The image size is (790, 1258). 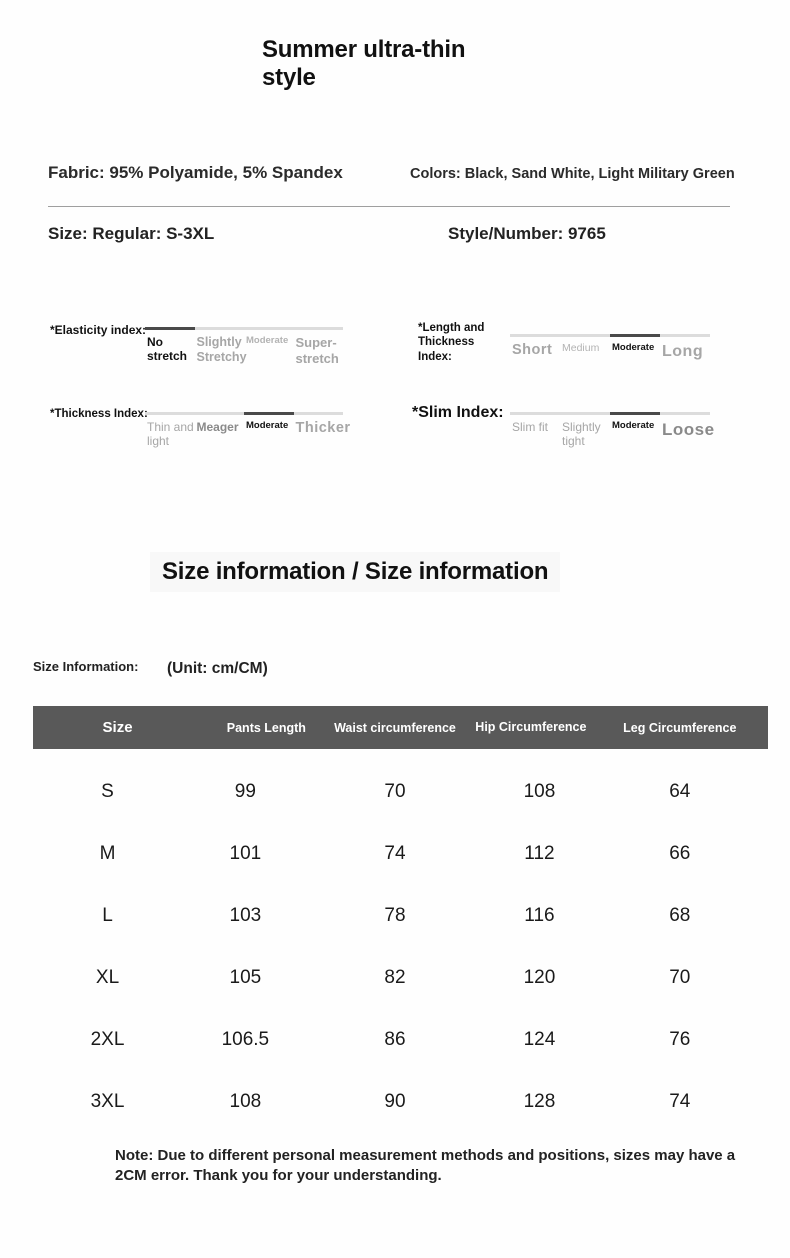 What do you see at coordinates (680, 853) in the screenshot?
I see `cell-leg: 66` at bounding box center [680, 853].